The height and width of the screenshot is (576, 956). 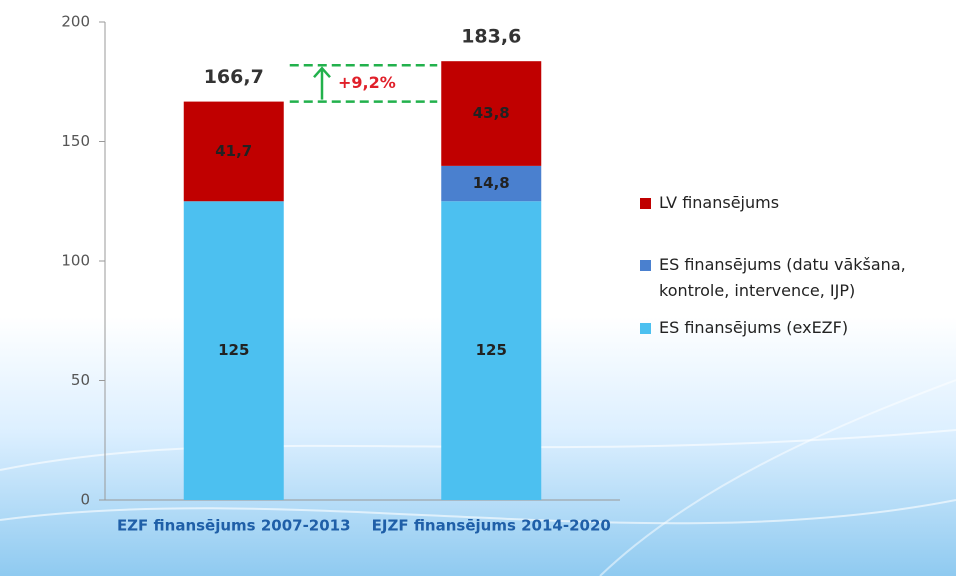 I want to click on arrow-head, so click(x=322, y=72).